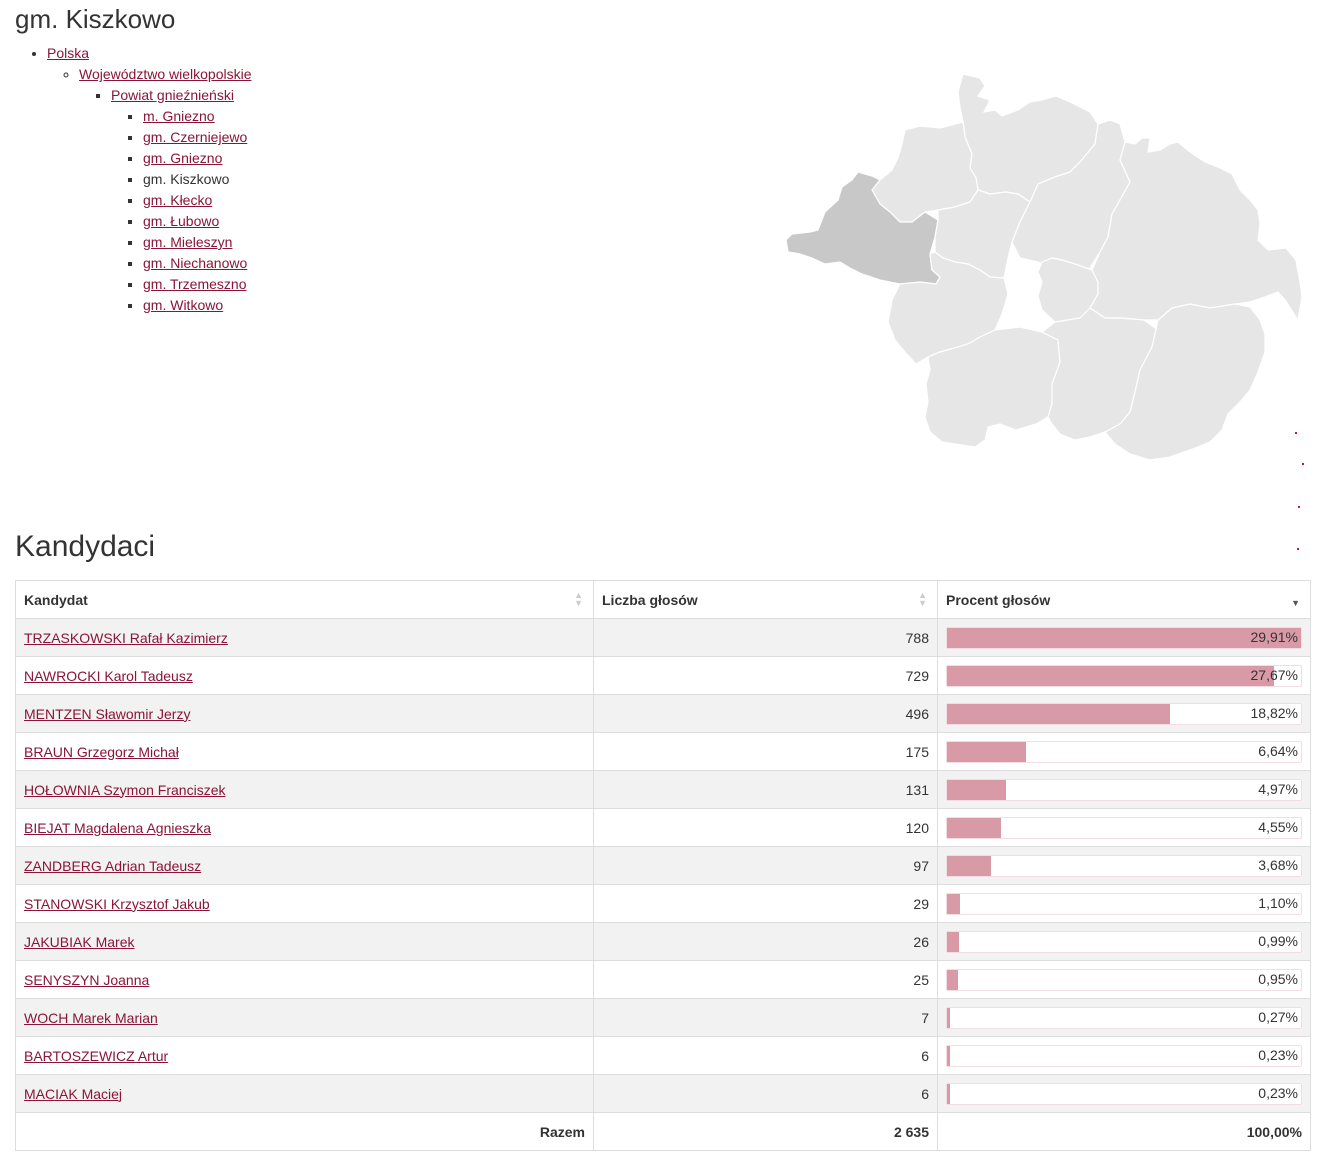 This screenshot has width=1329, height=1166. What do you see at coordinates (195, 284) in the screenshot?
I see `gmina-link: gm. Trzemeszno` at bounding box center [195, 284].